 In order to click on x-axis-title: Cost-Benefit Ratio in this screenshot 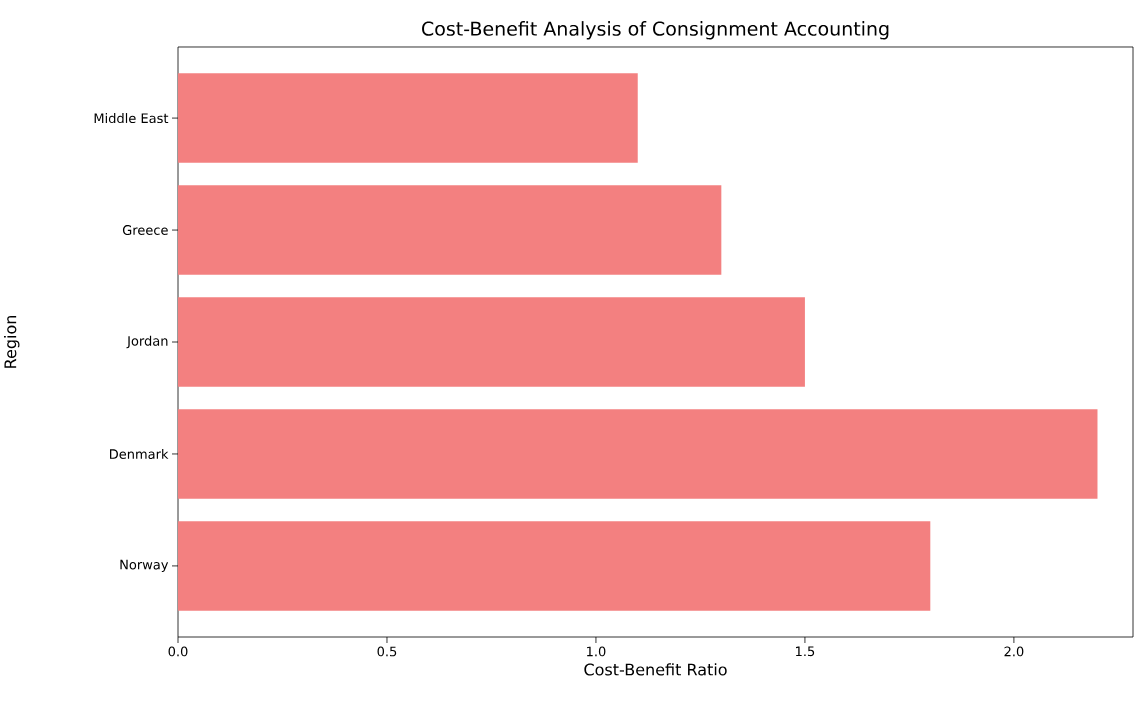, I will do `click(655, 669)`.